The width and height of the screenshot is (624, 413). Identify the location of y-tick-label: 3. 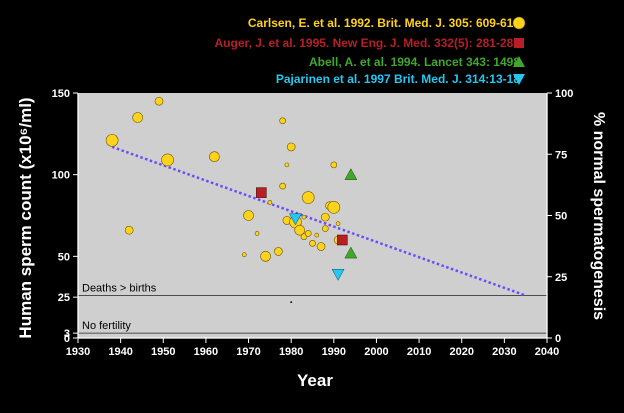
(67, 334).